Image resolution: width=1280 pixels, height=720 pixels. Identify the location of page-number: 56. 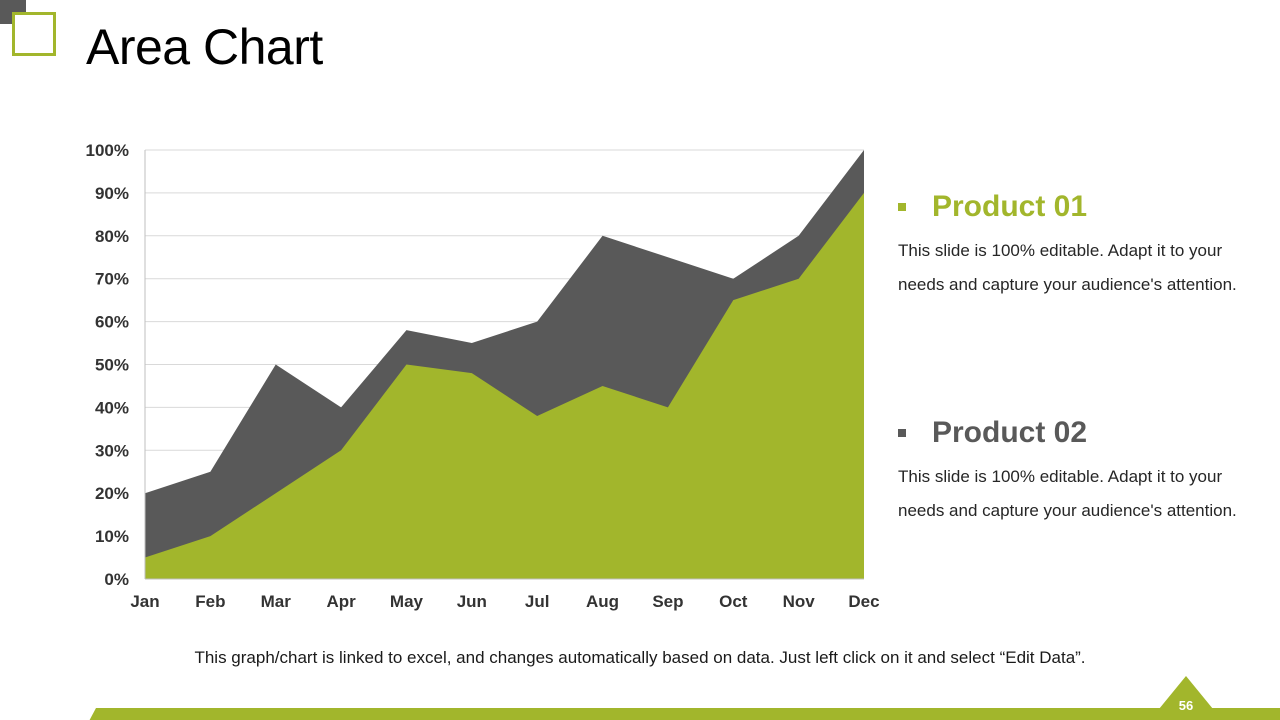
(1186, 705).